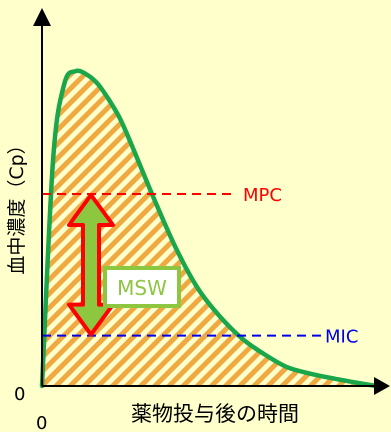  What do you see at coordinates (382, 386) in the screenshot?
I see `x-axis-arrowhead` at bounding box center [382, 386].